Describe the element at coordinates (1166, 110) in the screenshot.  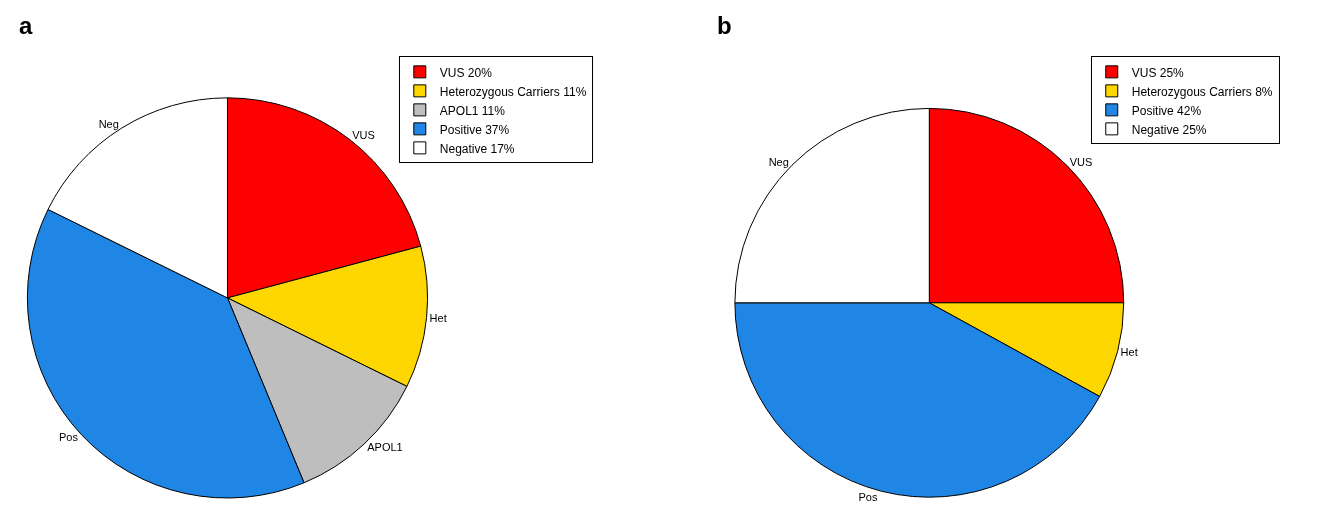
I see `legend-label: Positive 42%` at that location.